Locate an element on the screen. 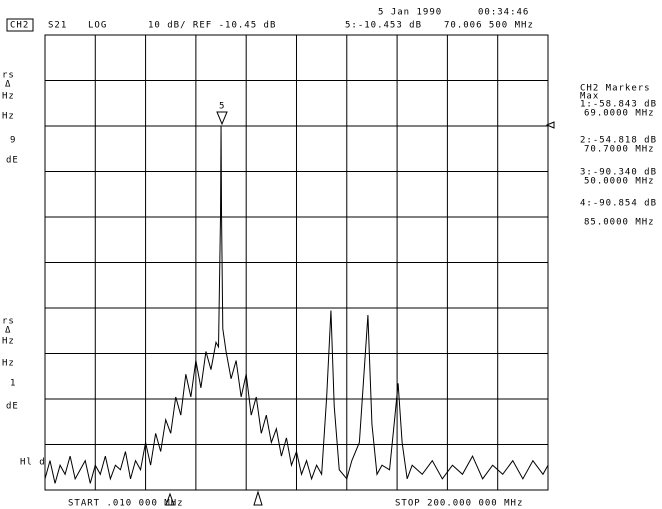  marker-info: 4:-90.854 dB is located at coordinates (618, 204).